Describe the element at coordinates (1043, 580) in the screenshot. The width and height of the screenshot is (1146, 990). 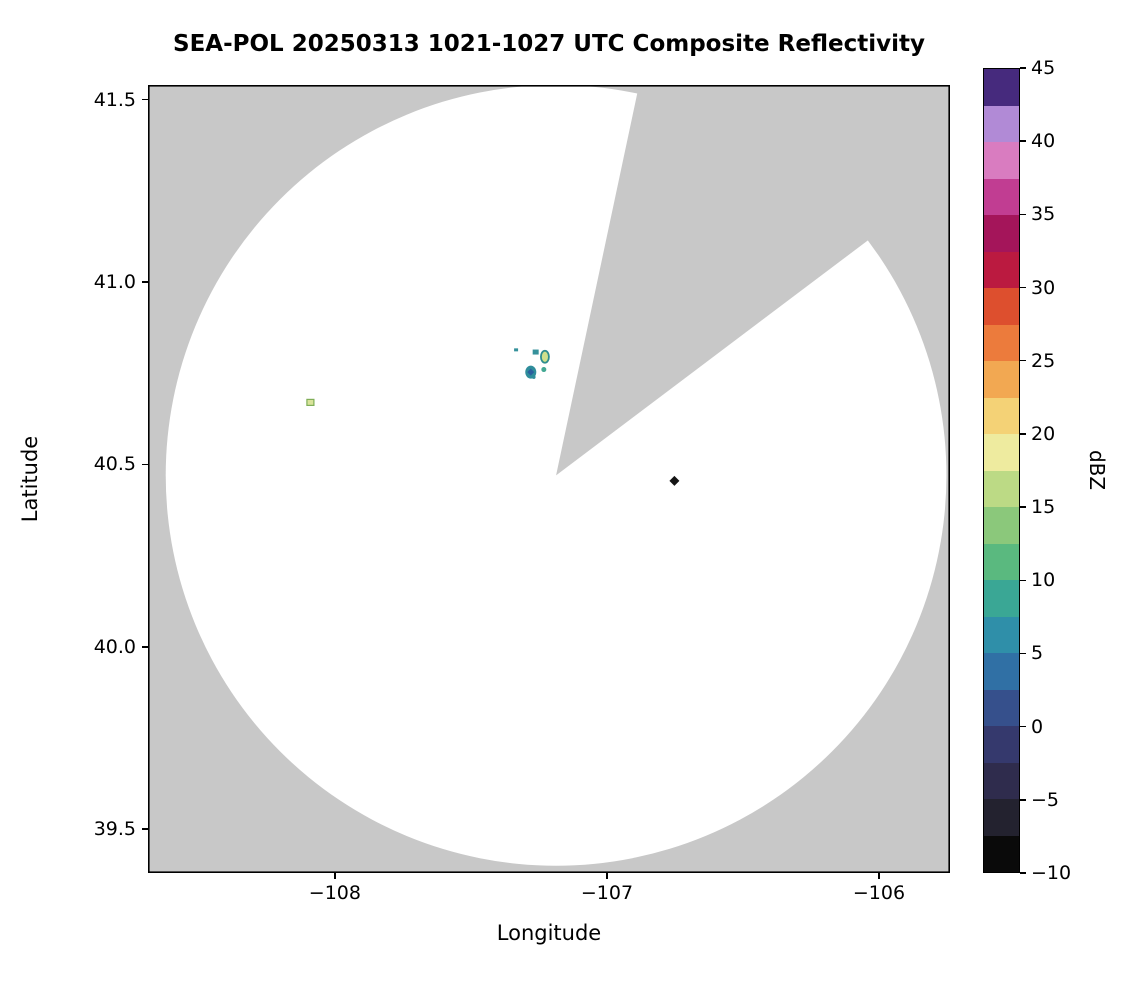
I see `colorbar-tick-label: 10` at that location.